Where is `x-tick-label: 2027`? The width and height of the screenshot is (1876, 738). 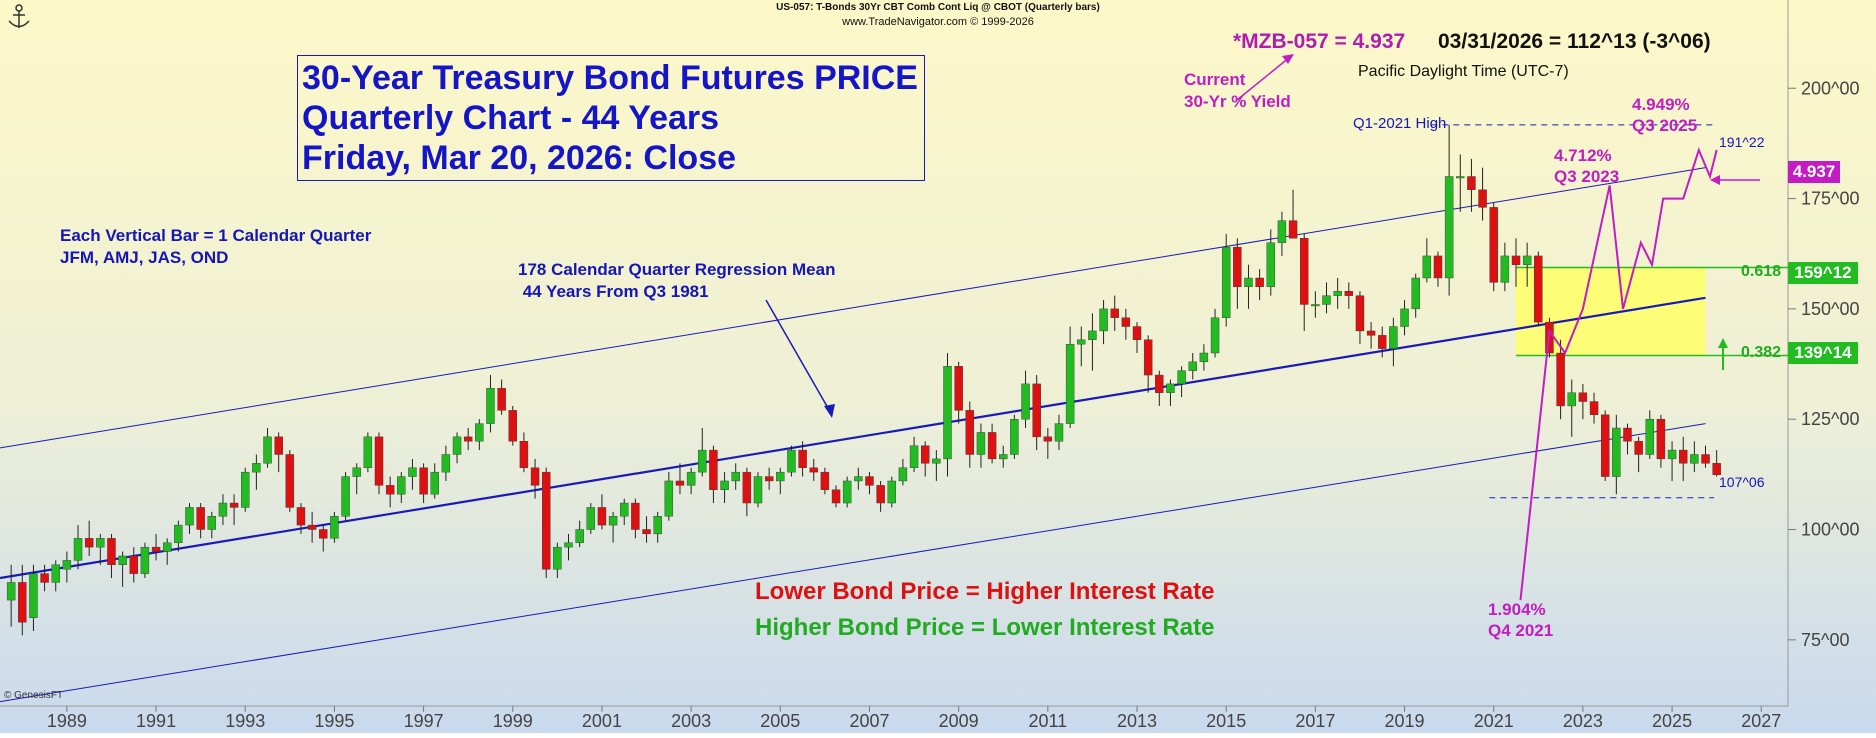 x-tick-label: 2027 is located at coordinates (1761, 721).